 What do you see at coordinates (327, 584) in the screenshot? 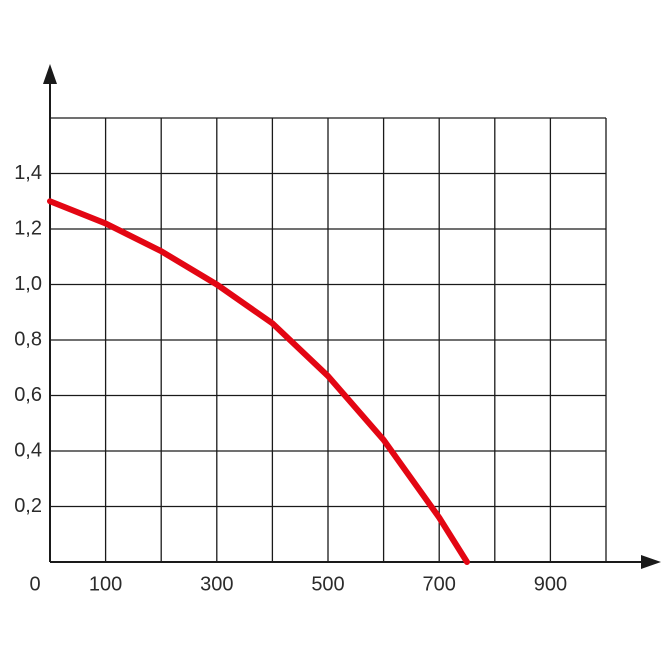
I see `x-tick-label: 500` at bounding box center [327, 584].